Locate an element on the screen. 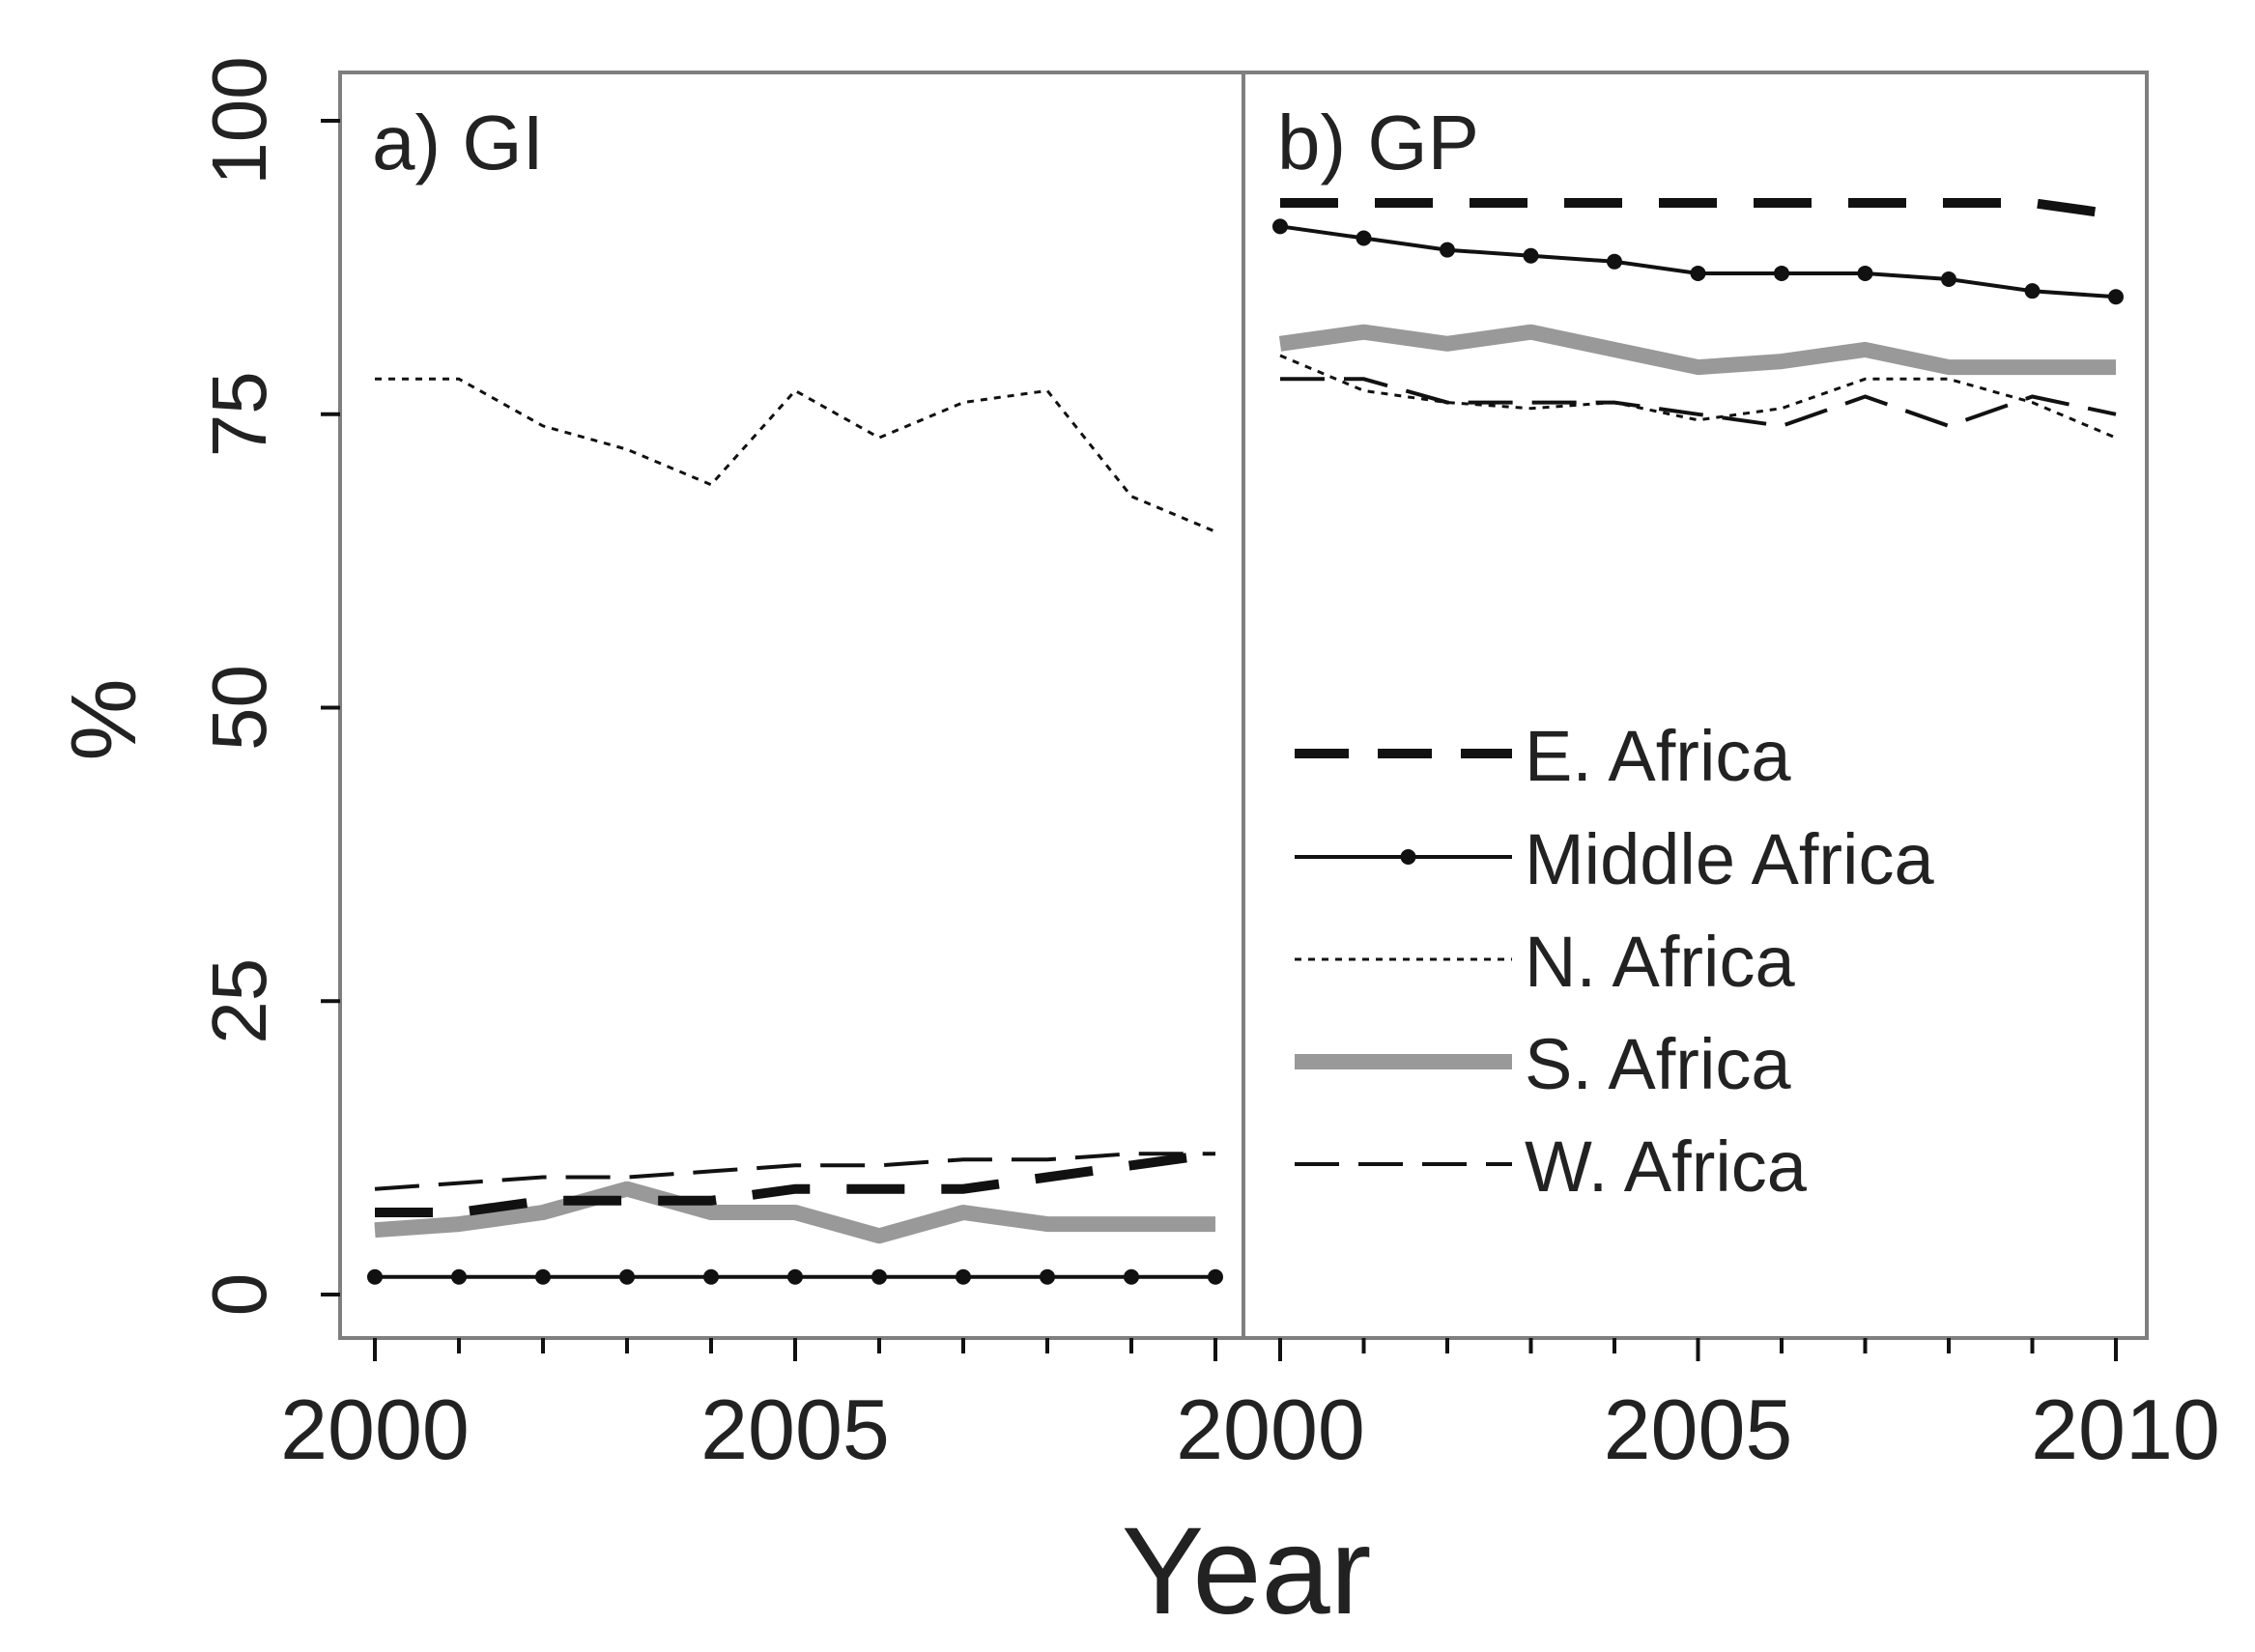 The image size is (2255, 1652). legend-label-n-africa: N. Africa is located at coordinates (1660, 962).